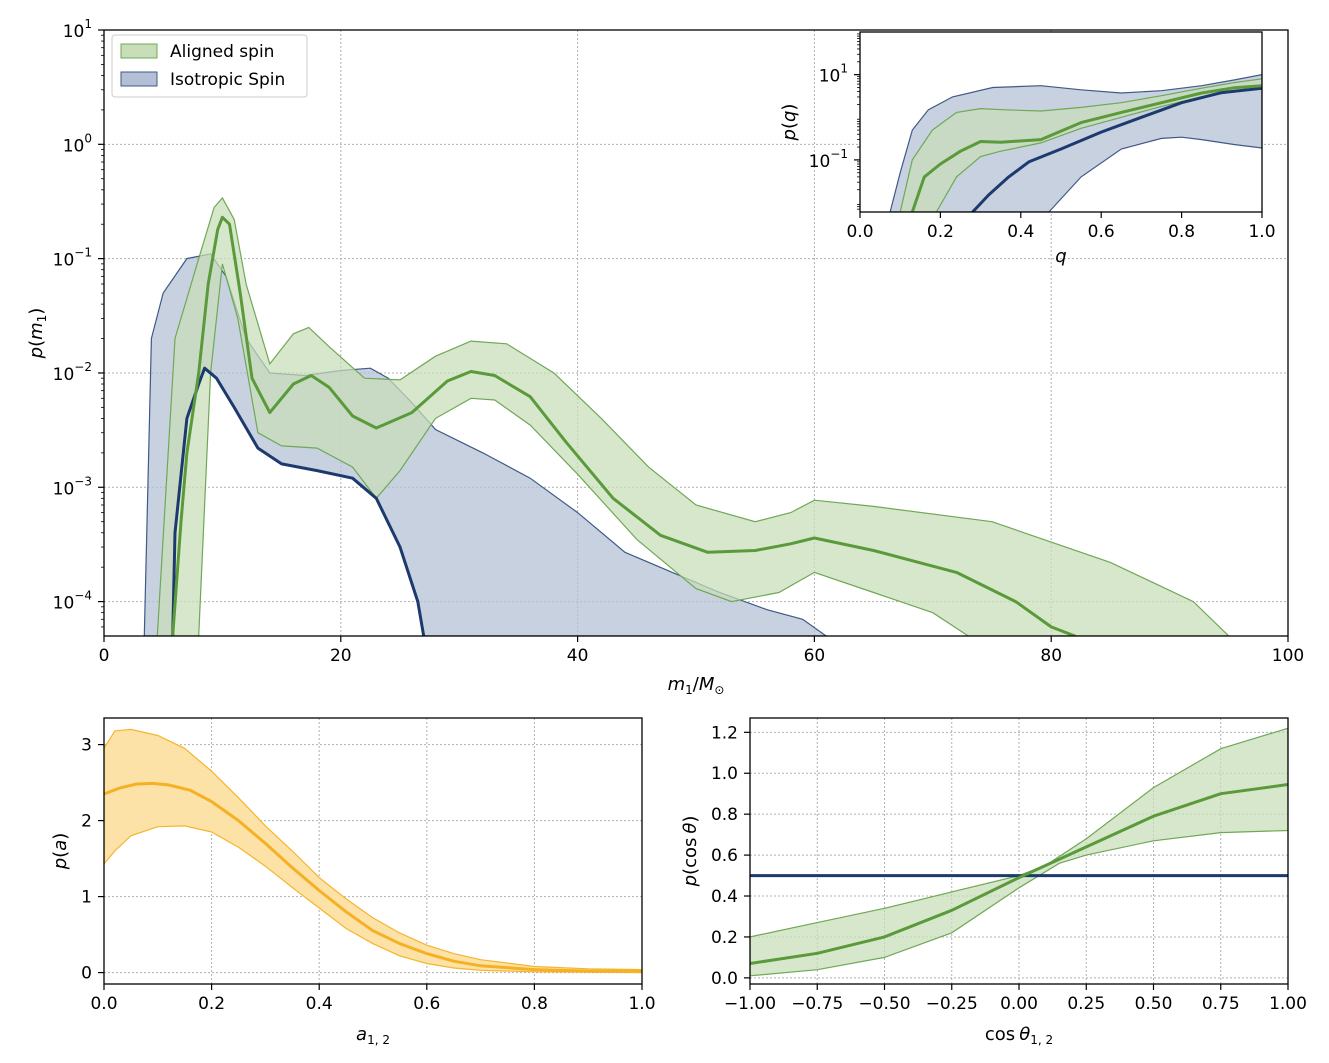  What do you see at coordinates (37, 334) in the screenshot?
I see `mass-y-label: p(m1)` at bounding box center [37, 334].